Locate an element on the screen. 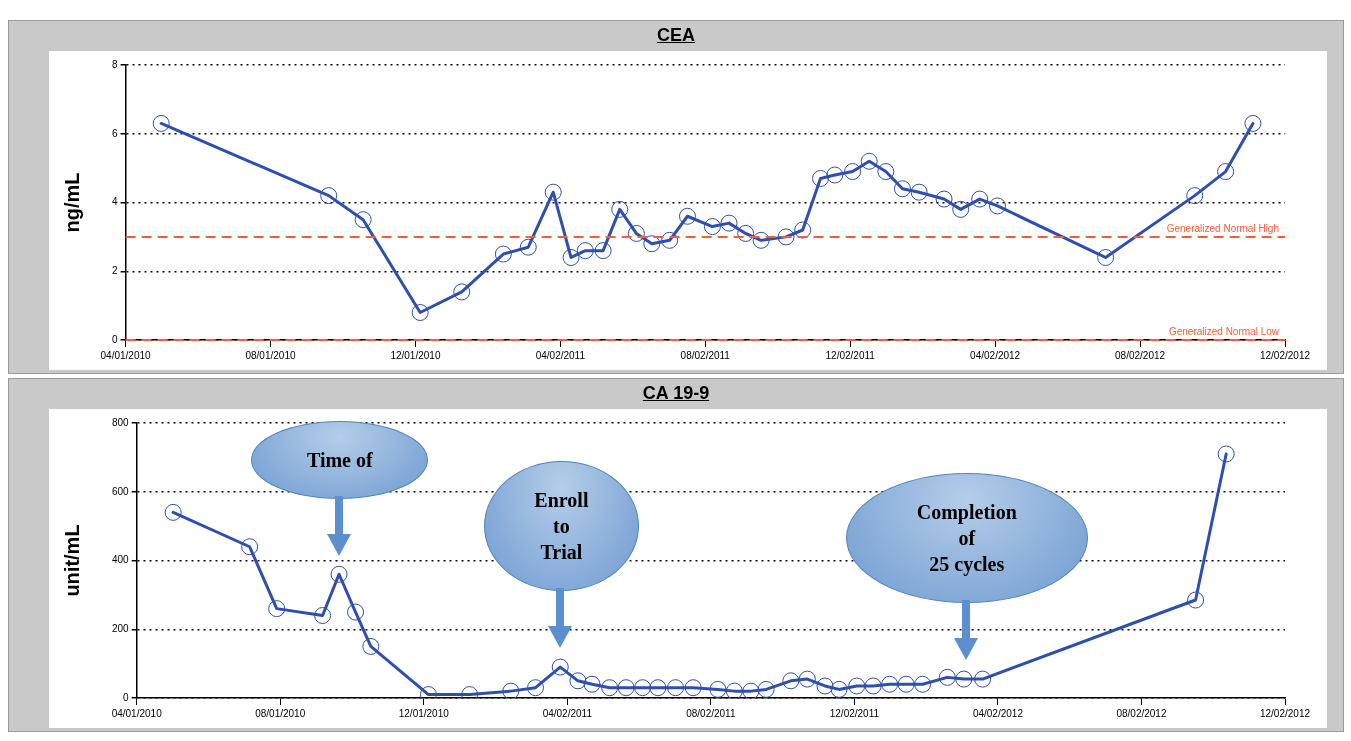 The image size is (1351, 741). y-tick-label: 4 is located at coordinates (115, 202).